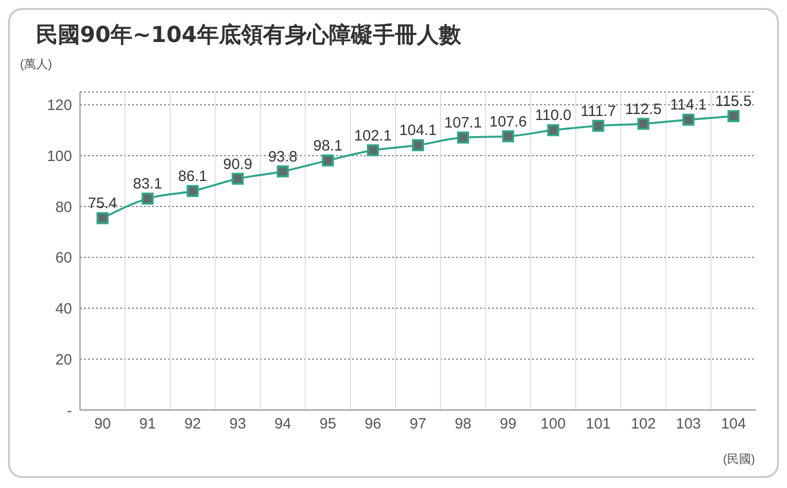 The height and width of the screenshot is (488, 787). Describe the element at coordinates (688, 424) in the screenshot. I see `x-tick-label: 103` at that location.